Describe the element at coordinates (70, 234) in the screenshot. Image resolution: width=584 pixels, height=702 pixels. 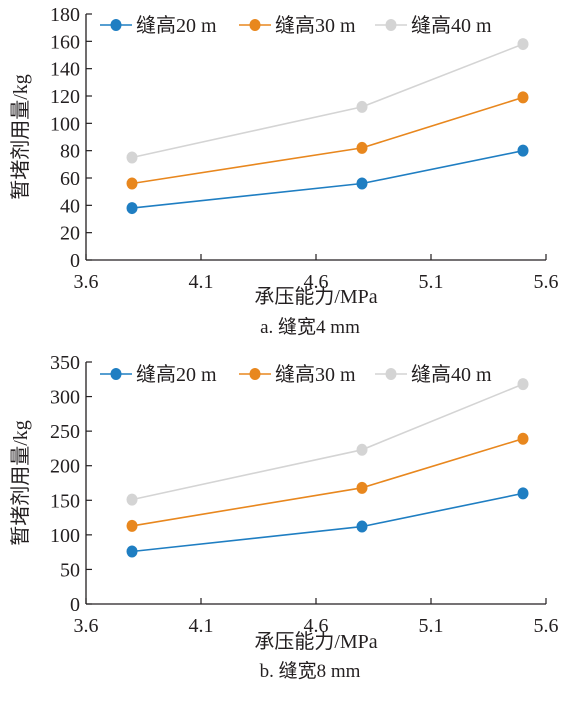
I see `y-tick-label: 20` at that location.